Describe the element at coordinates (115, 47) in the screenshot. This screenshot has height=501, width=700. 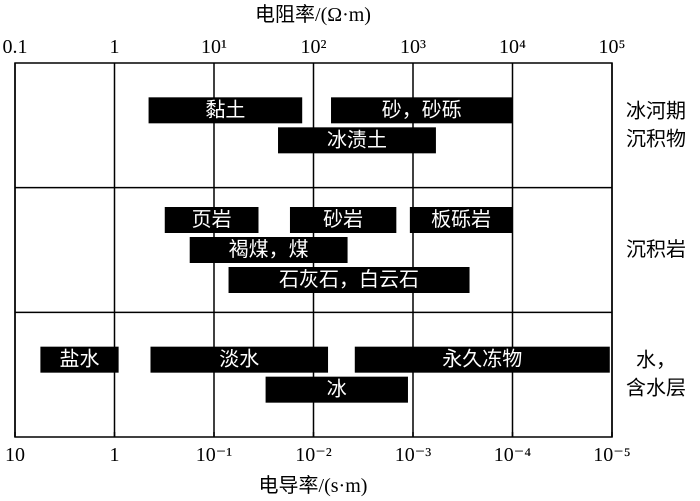
I see `top-tick-label: 1` at that location.